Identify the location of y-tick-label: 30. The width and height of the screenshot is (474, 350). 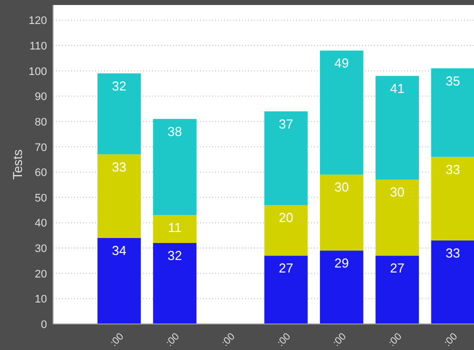
(40, 249).